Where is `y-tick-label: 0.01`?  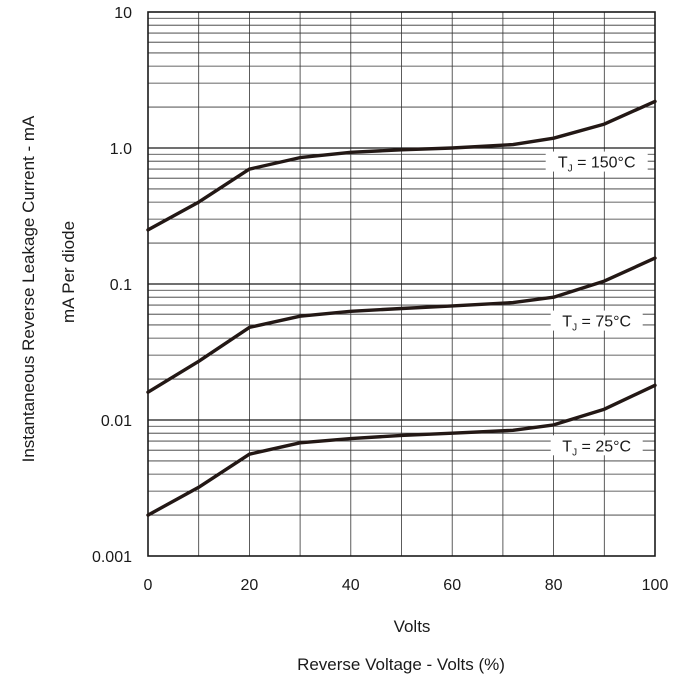 y-tick-label: 0.01 is located at coordinates (116, 421).